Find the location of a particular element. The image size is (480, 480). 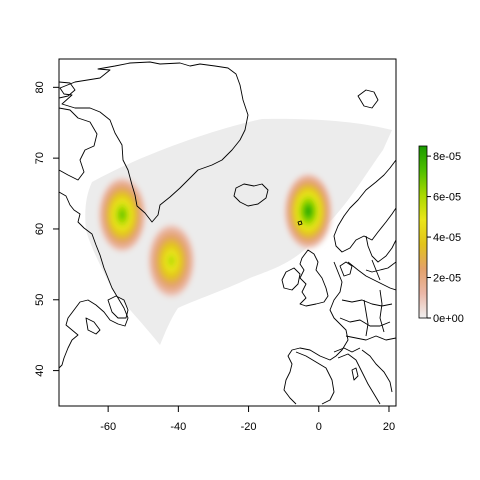

coastline-ireland is located at coordinates (291, 279).